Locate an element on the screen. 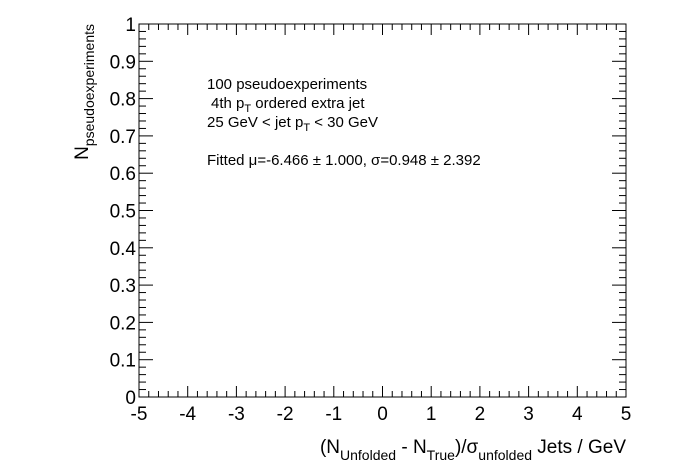 The image size is (696, 472). annotation-fit-result: Fitted μ=-6.466 ± 1.000, σ=0.948 ± 2.392 is located at coordinates (344, 160).